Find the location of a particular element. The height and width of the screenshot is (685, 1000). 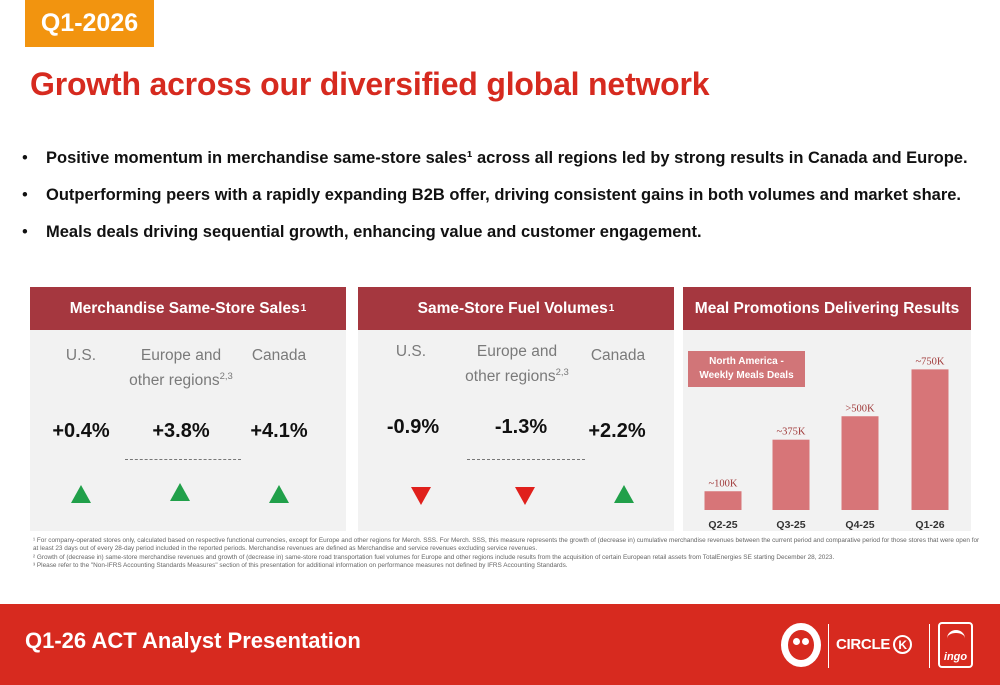

metric-value-canada: +2.2% is located at coordinates (617, 431).